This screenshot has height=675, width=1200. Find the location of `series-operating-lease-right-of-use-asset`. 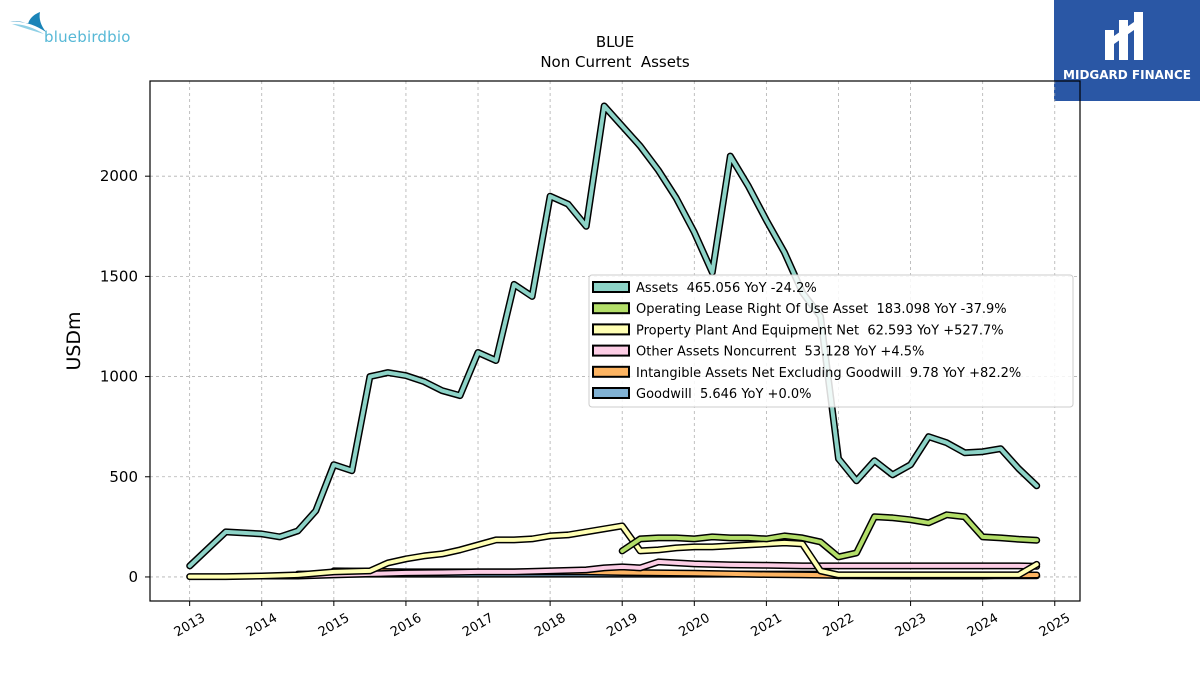

series-operating-lease-right-of-use-asset is located at coordinates (829, 536).